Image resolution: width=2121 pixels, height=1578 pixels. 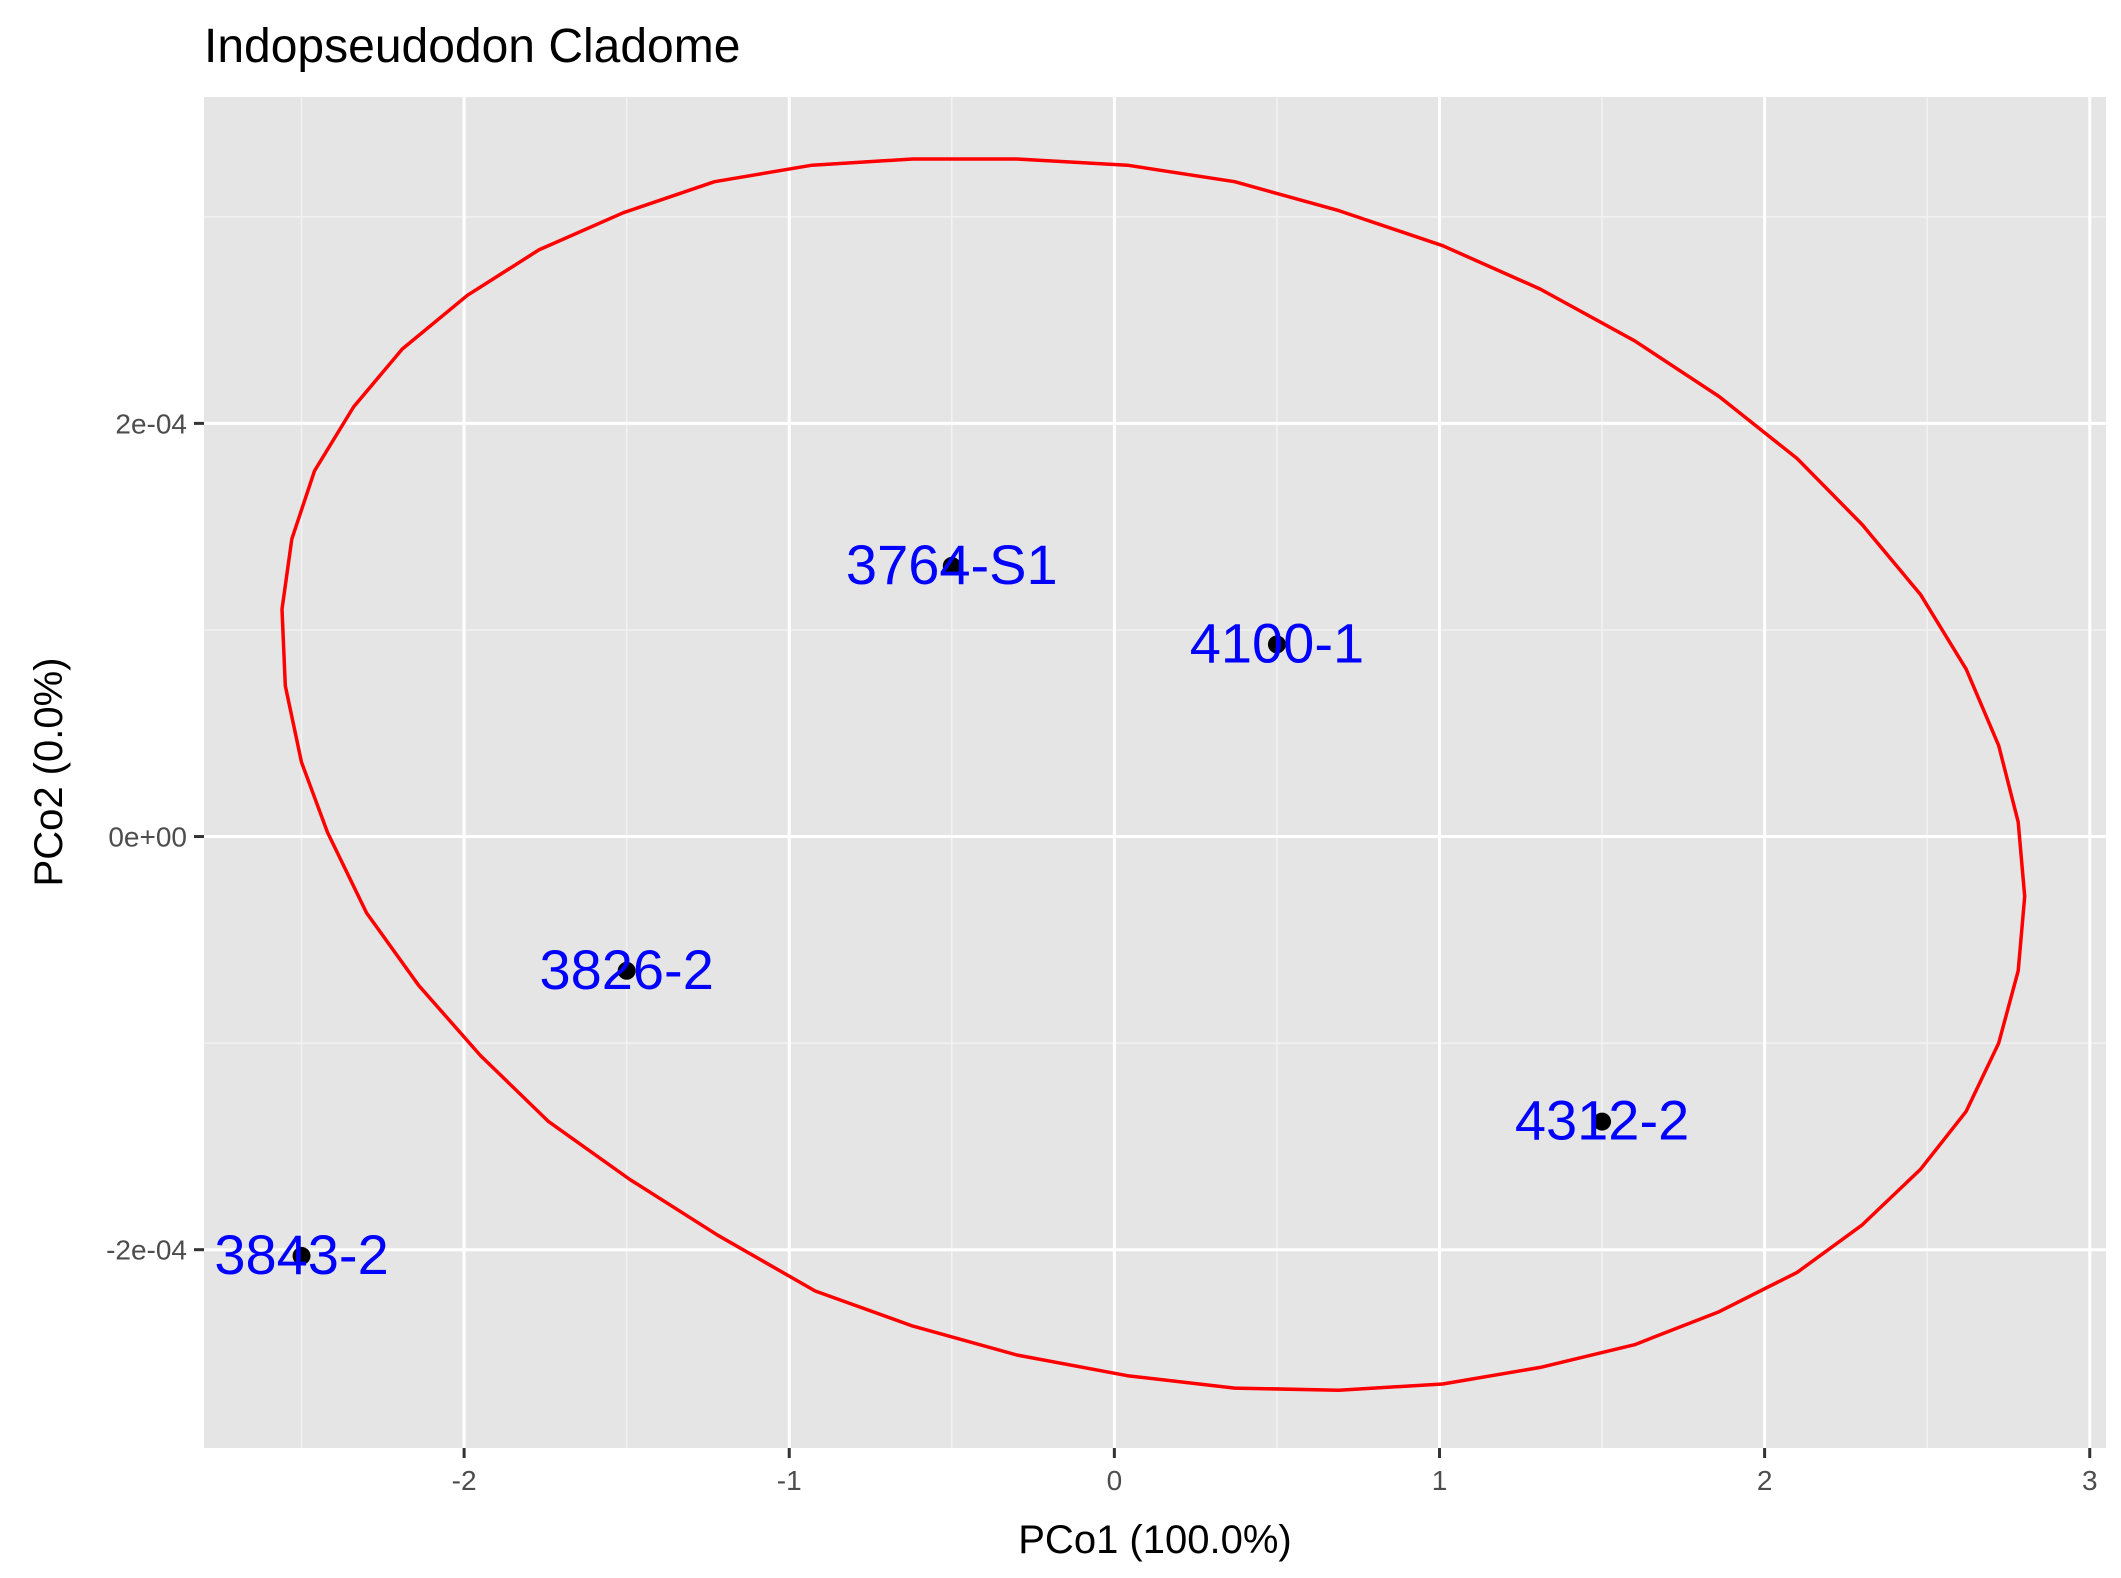 What do you see at coordinates (1275, 1472) in the screenshot?
I see `x-axis: -2 -1 0 1 2 3` at bounding box center [1275, 1472].